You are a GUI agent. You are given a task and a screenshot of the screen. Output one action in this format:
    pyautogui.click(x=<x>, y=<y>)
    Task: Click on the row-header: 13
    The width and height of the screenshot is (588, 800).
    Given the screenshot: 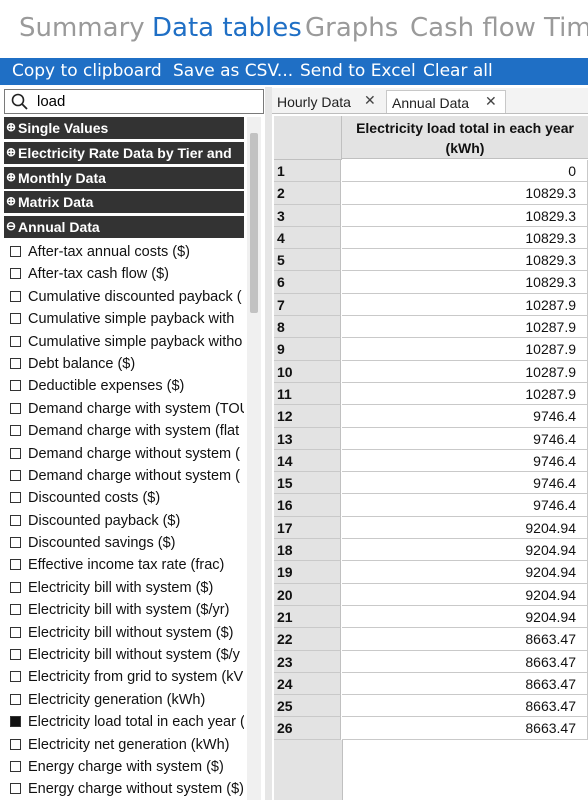 What is the action you would take?
    pyautogui.click(x=307, y=438)
    